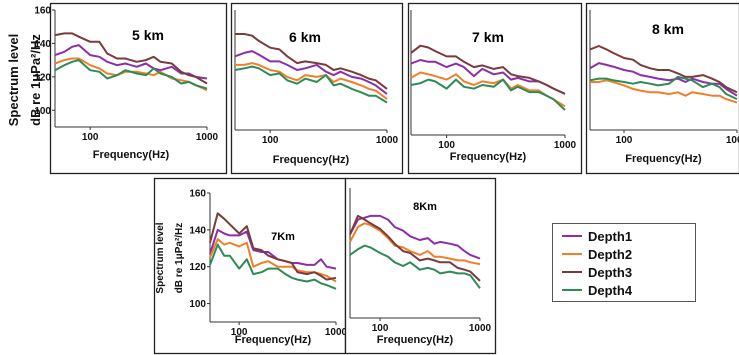 The height and width of the screenshot is (355, 739). I want to click on panel-title: 7Km, so click(283, 237).